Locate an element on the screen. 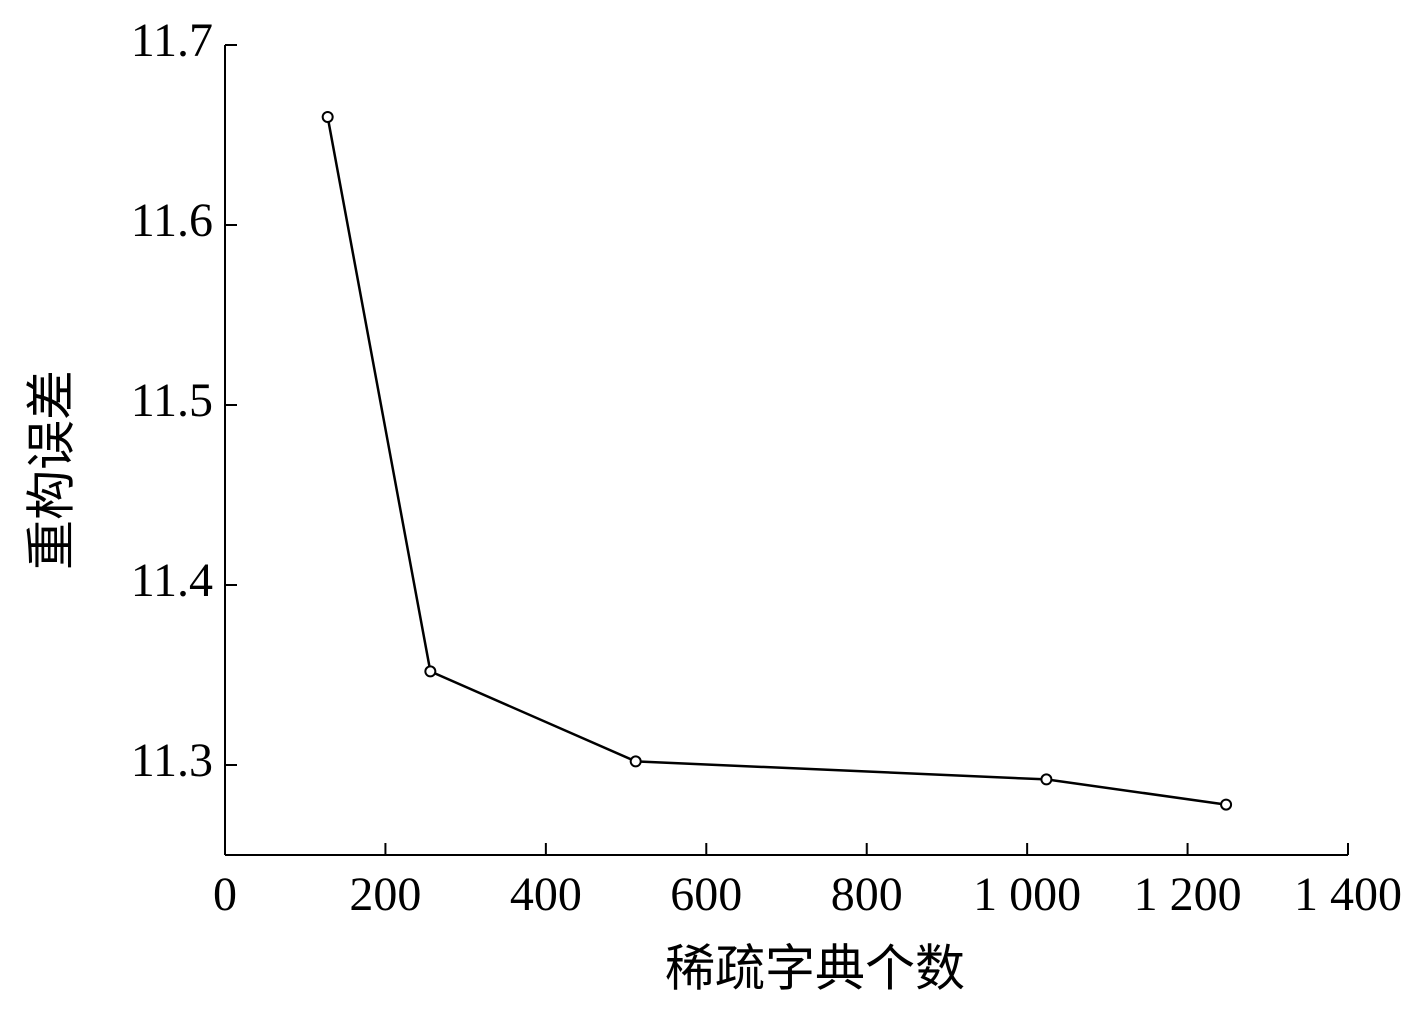  y-tick-label: 11.4 is located at coordinates (172, 580).